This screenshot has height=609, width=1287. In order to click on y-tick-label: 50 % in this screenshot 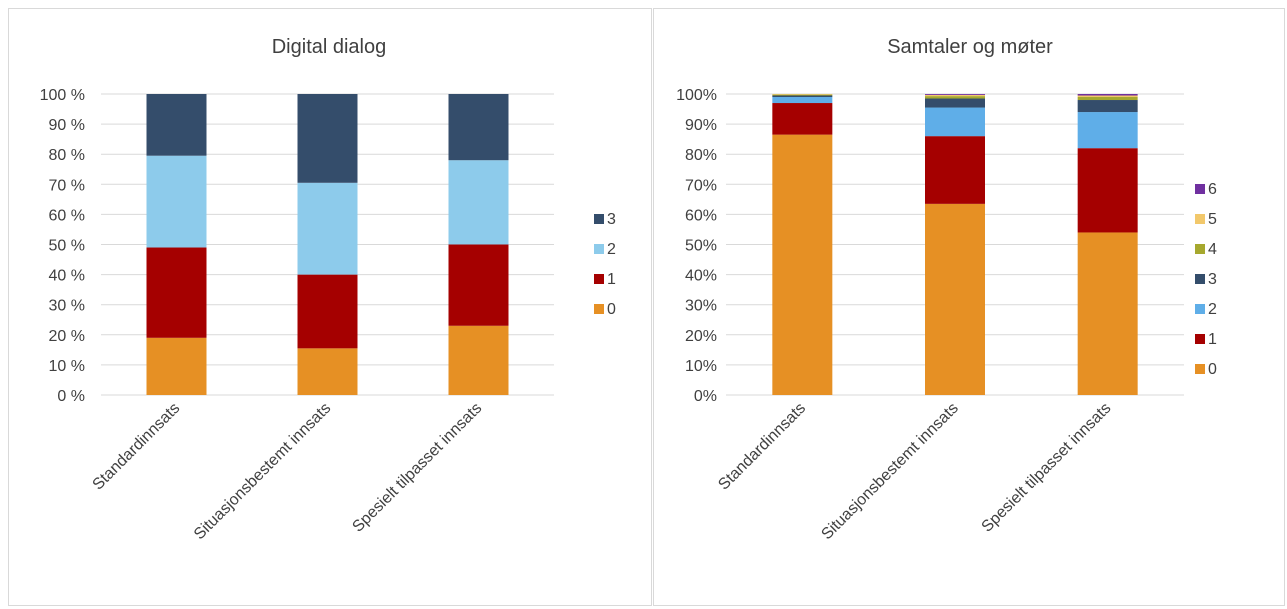, I will do `click(67, 246)`.